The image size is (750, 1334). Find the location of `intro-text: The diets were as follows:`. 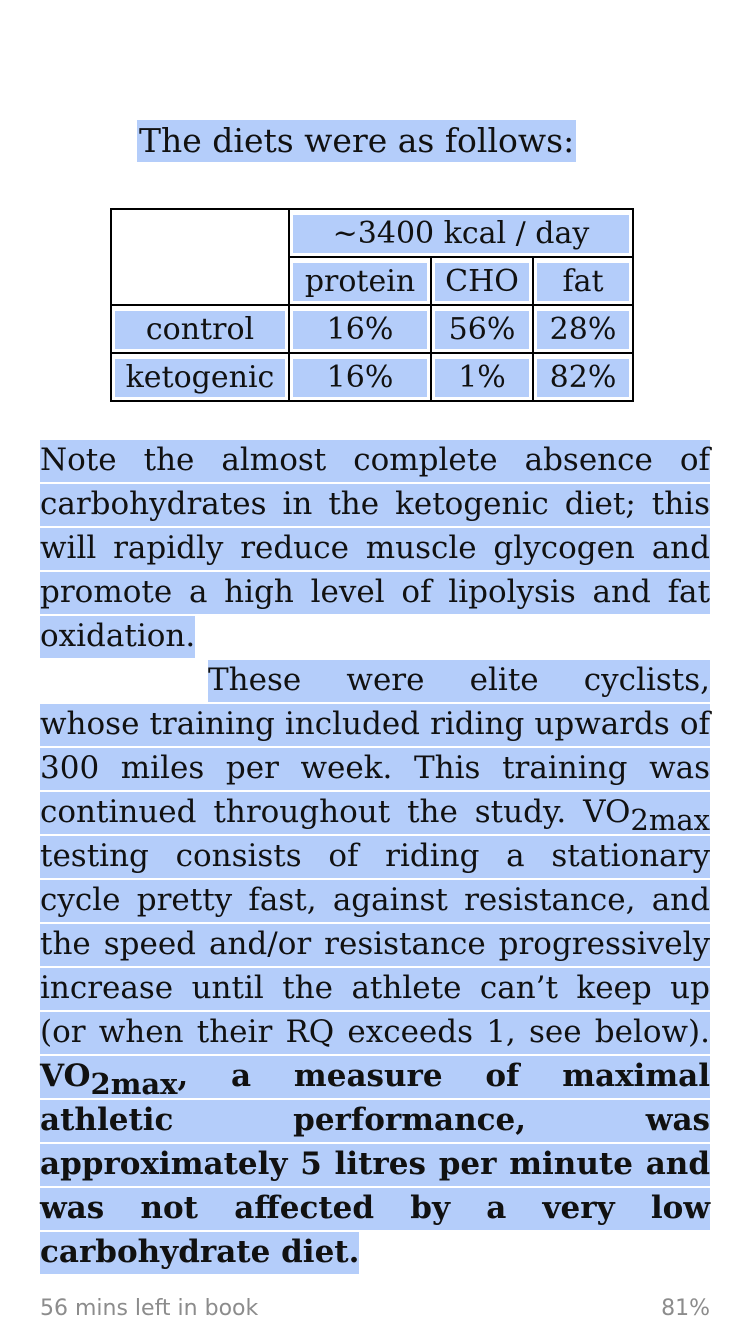

intro-text: The diets were as follows: is located at coordinates (357, 141).